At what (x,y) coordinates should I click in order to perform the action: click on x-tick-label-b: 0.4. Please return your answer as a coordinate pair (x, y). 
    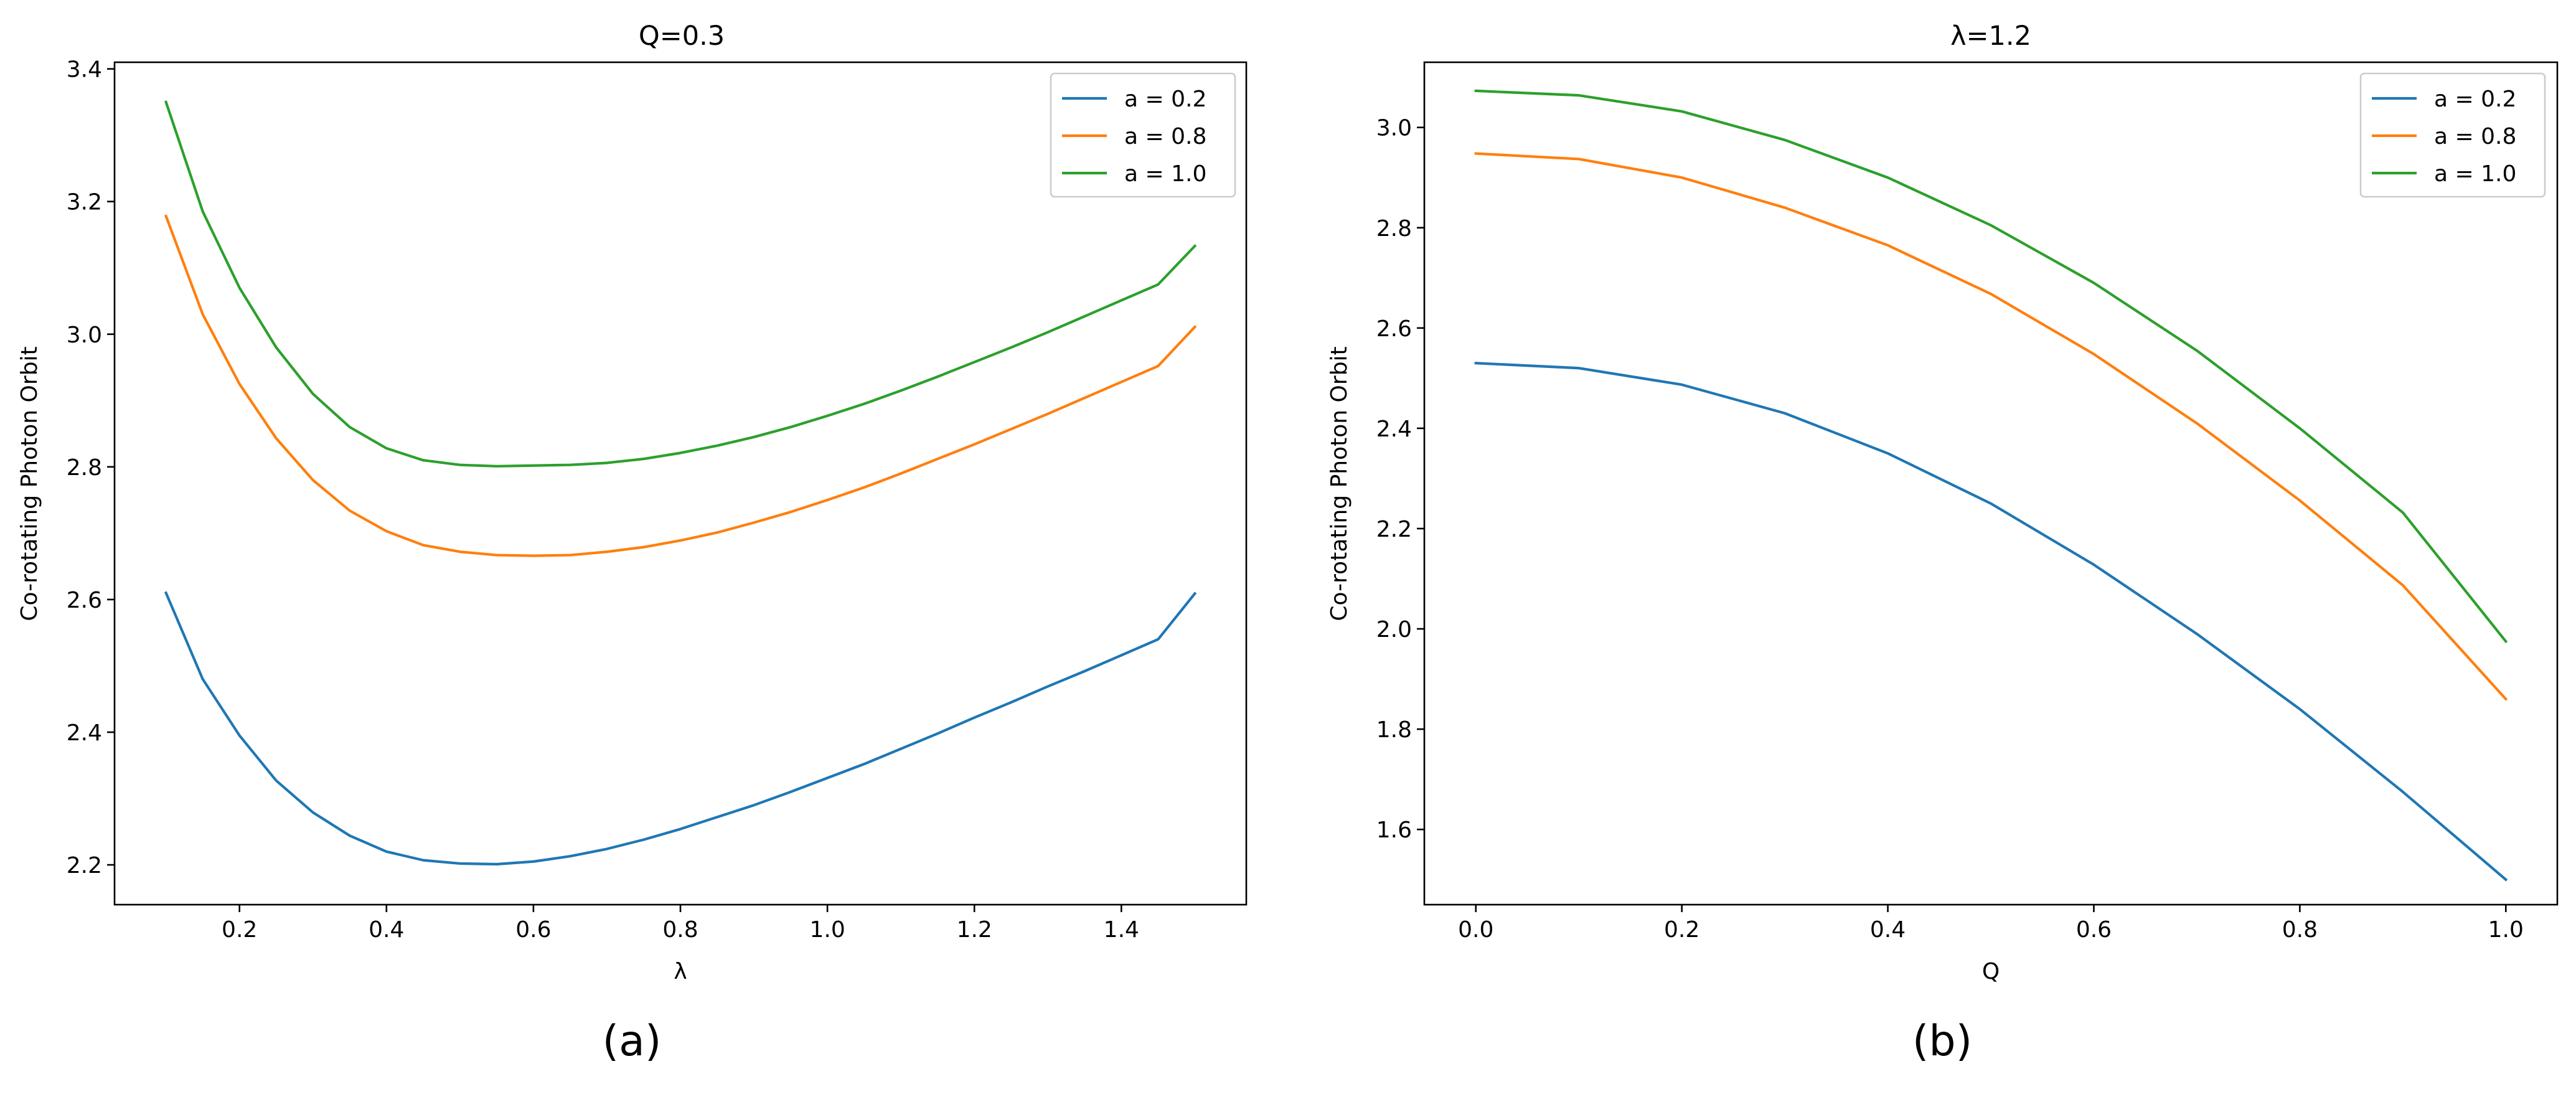
    Looking at the image, I should click on (1888, 930).